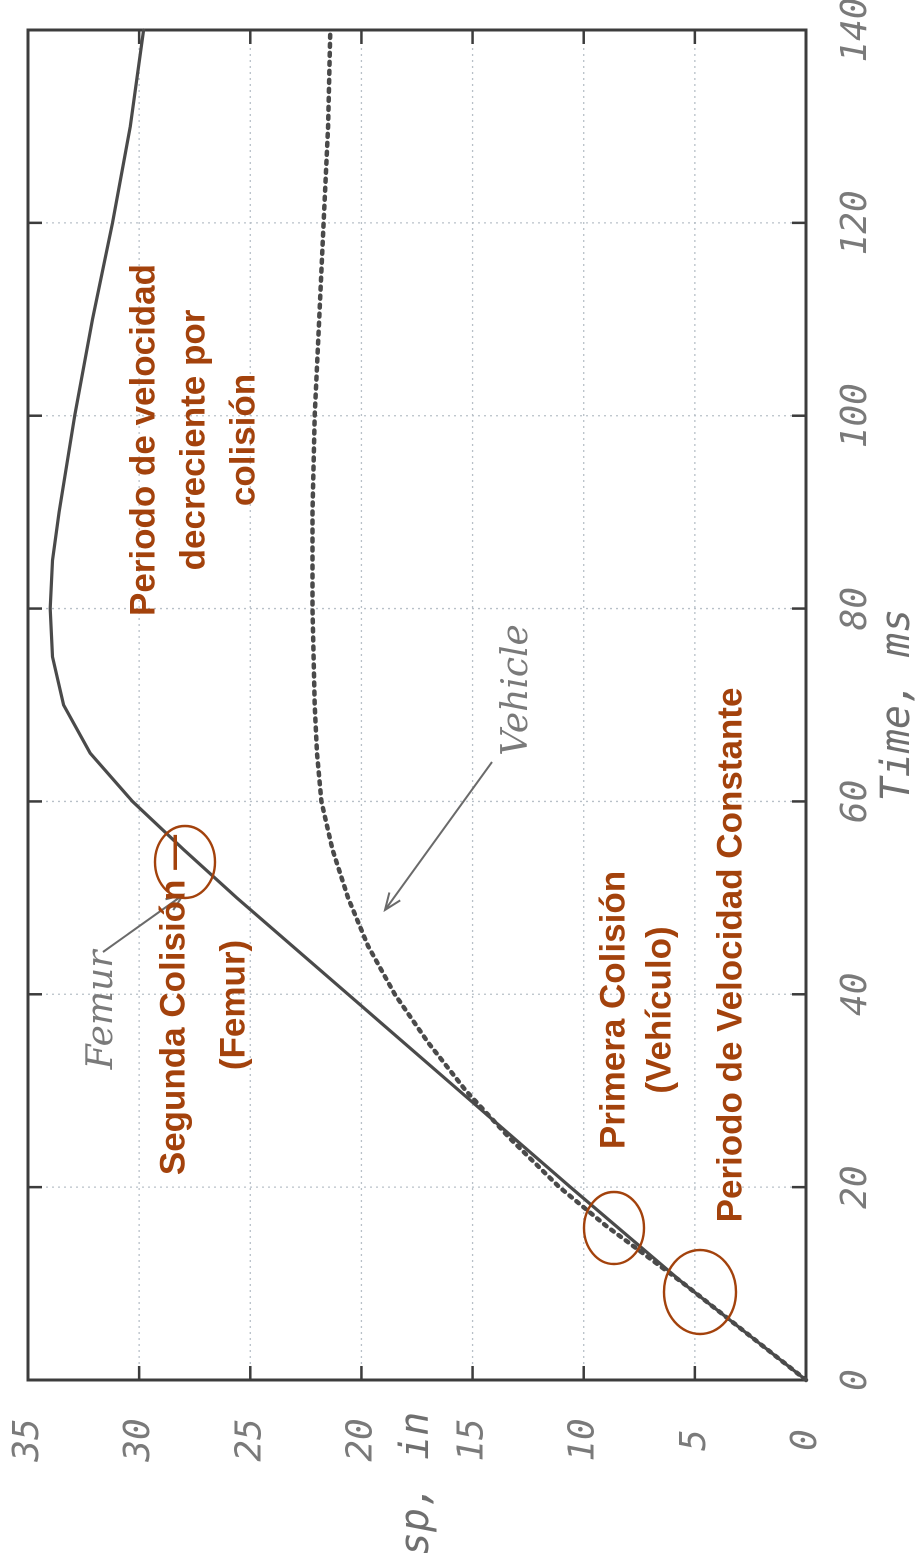 The height and width of the screenshot is (1553, 919). Describe the element at coordinates (854, 608) in the screenshot. I see `time-tick-label: 80` at that location.